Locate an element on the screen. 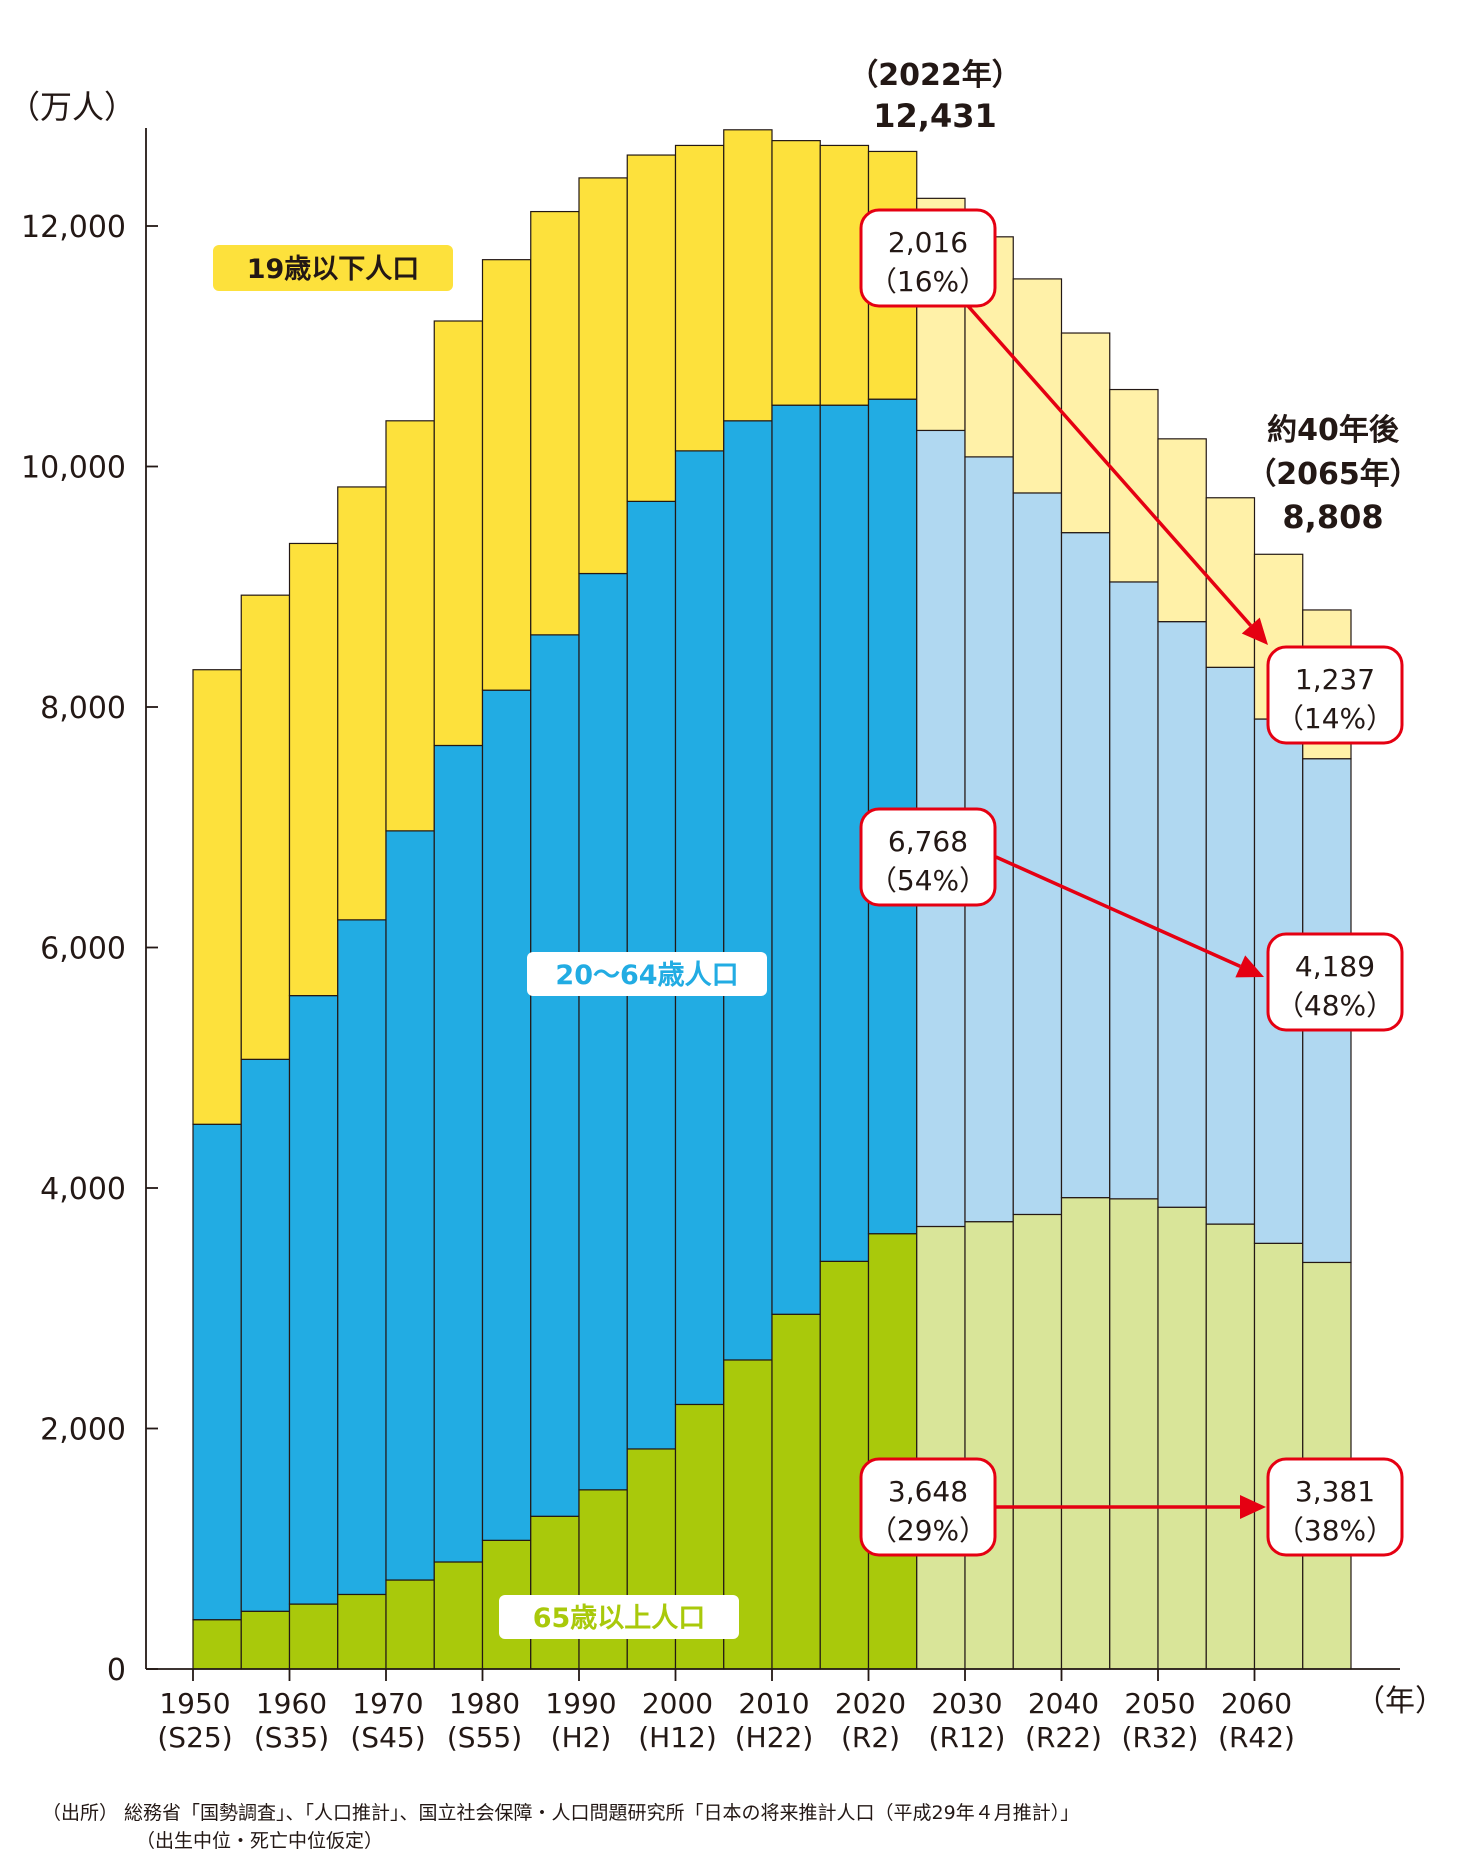 The image size is (1457, 1876). bar-segment-over65-1950 is located at coordinates (217, 1644).